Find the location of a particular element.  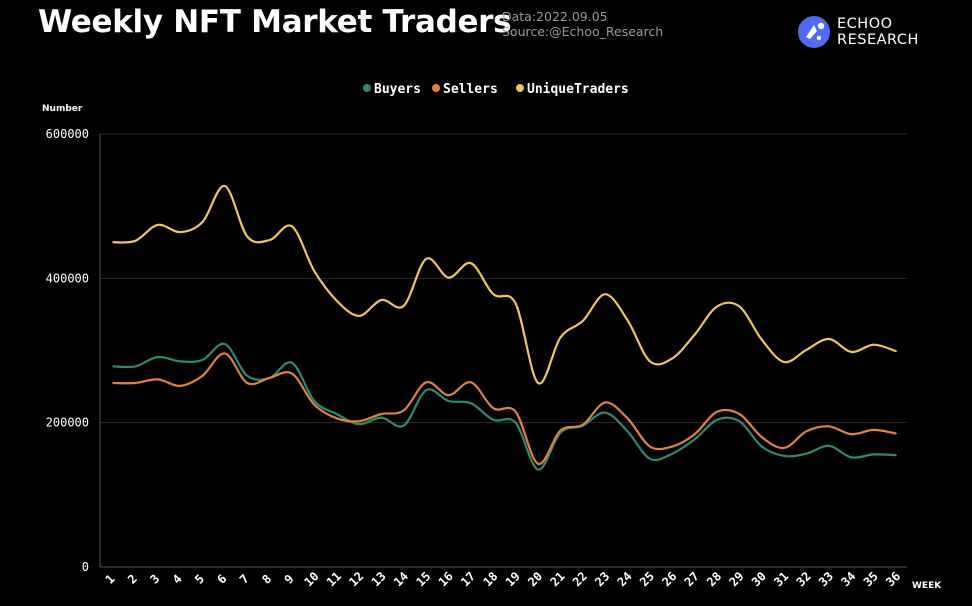

x-tick-label: 21 is located at coordinates (558, 579).